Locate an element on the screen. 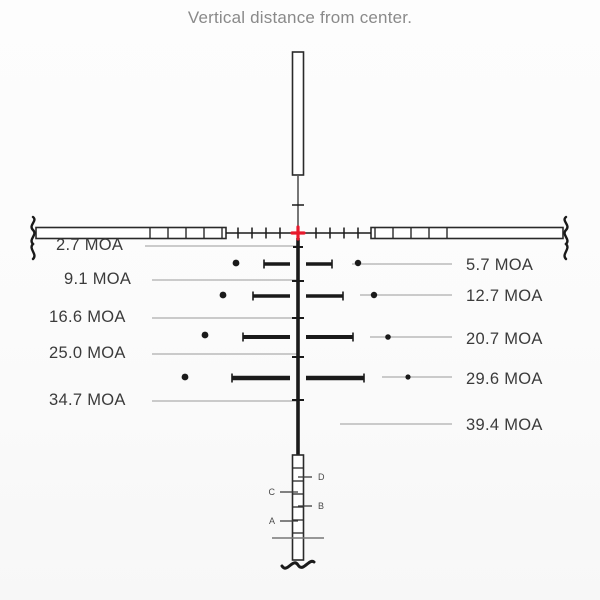 The width and height of the screenshot is (600, 600). right-moa-labels: 5.7 MOA 12.7 MOA 20.7 MOA 29.6 MOA 39.4 MOA is located at coordinates (504, 345).